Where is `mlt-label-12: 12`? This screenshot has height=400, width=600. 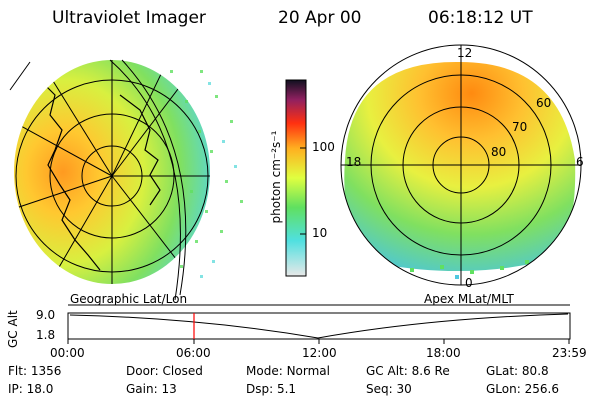
mlt-label-12: 12 is located at coordinates (465, 53).